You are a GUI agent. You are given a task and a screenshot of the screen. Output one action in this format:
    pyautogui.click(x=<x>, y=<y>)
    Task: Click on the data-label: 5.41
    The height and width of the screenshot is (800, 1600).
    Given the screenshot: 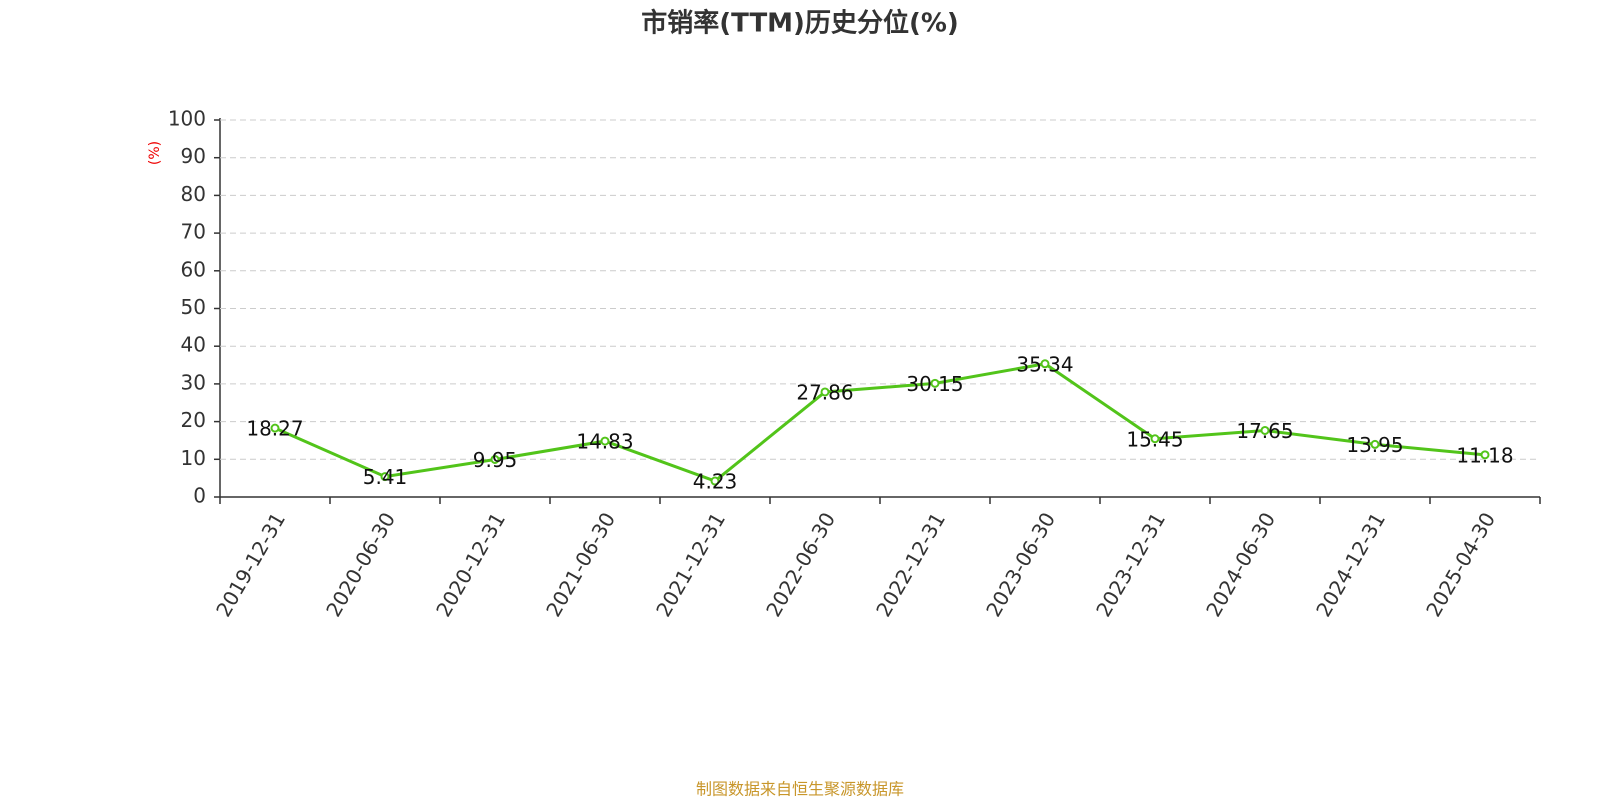 What is the action you would take?
    pyautogui.click(x=385, y=477)
    